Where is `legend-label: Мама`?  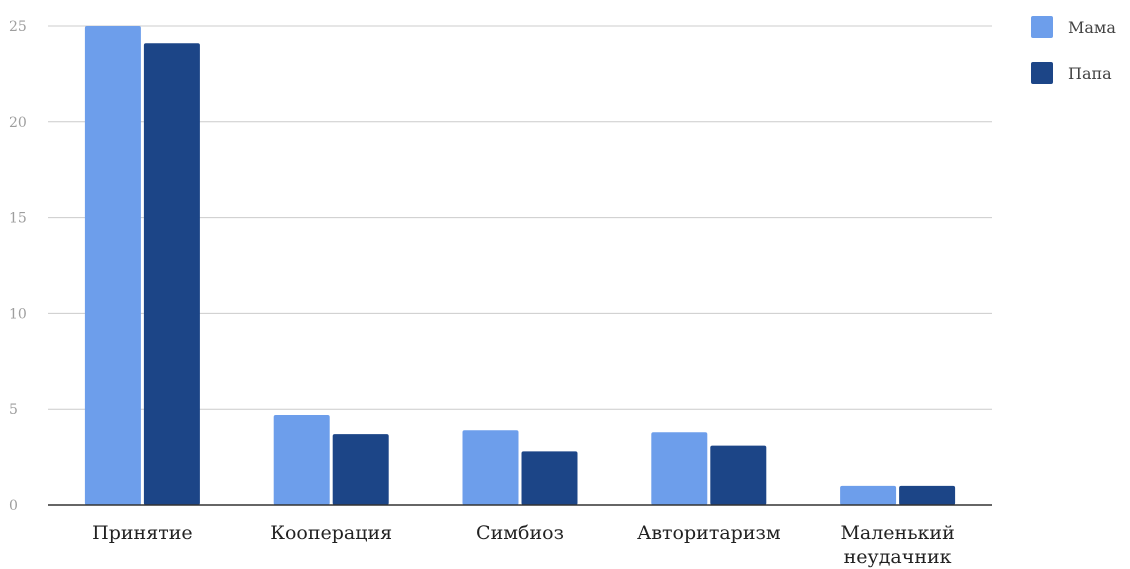 legend-label: Мама is located at coordinates (1092, 27).